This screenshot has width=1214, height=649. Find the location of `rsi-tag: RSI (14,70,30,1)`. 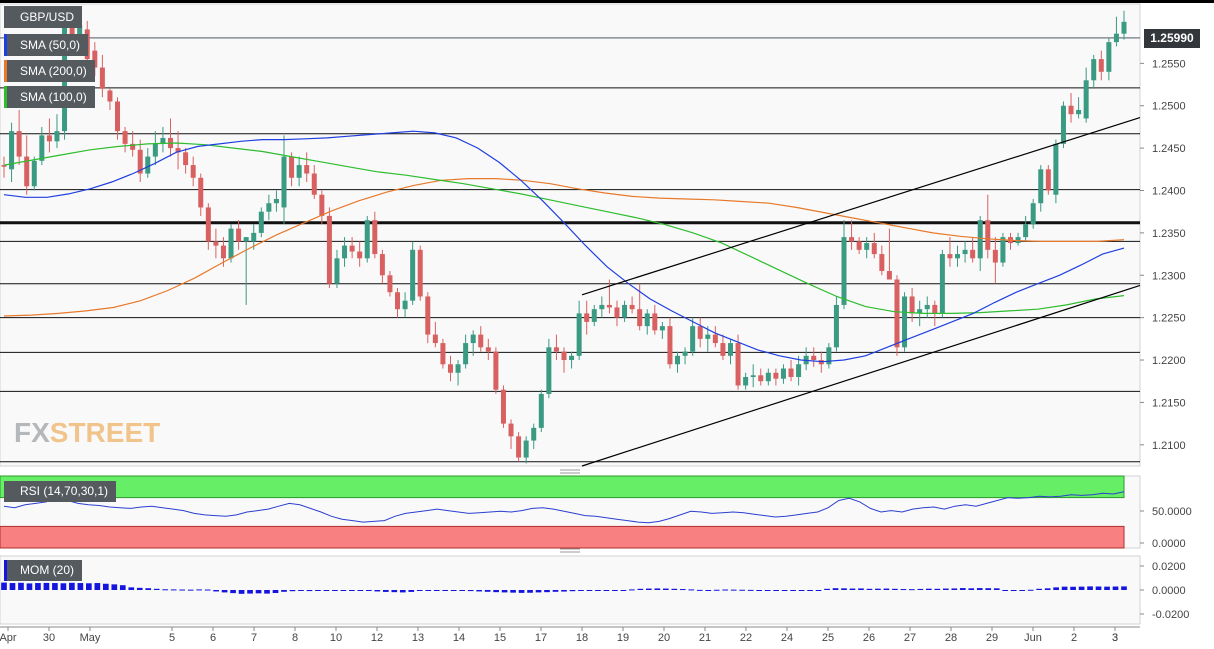

rsi-tag: RSI (14,70,30,1) is located at coordinates (60, 491).